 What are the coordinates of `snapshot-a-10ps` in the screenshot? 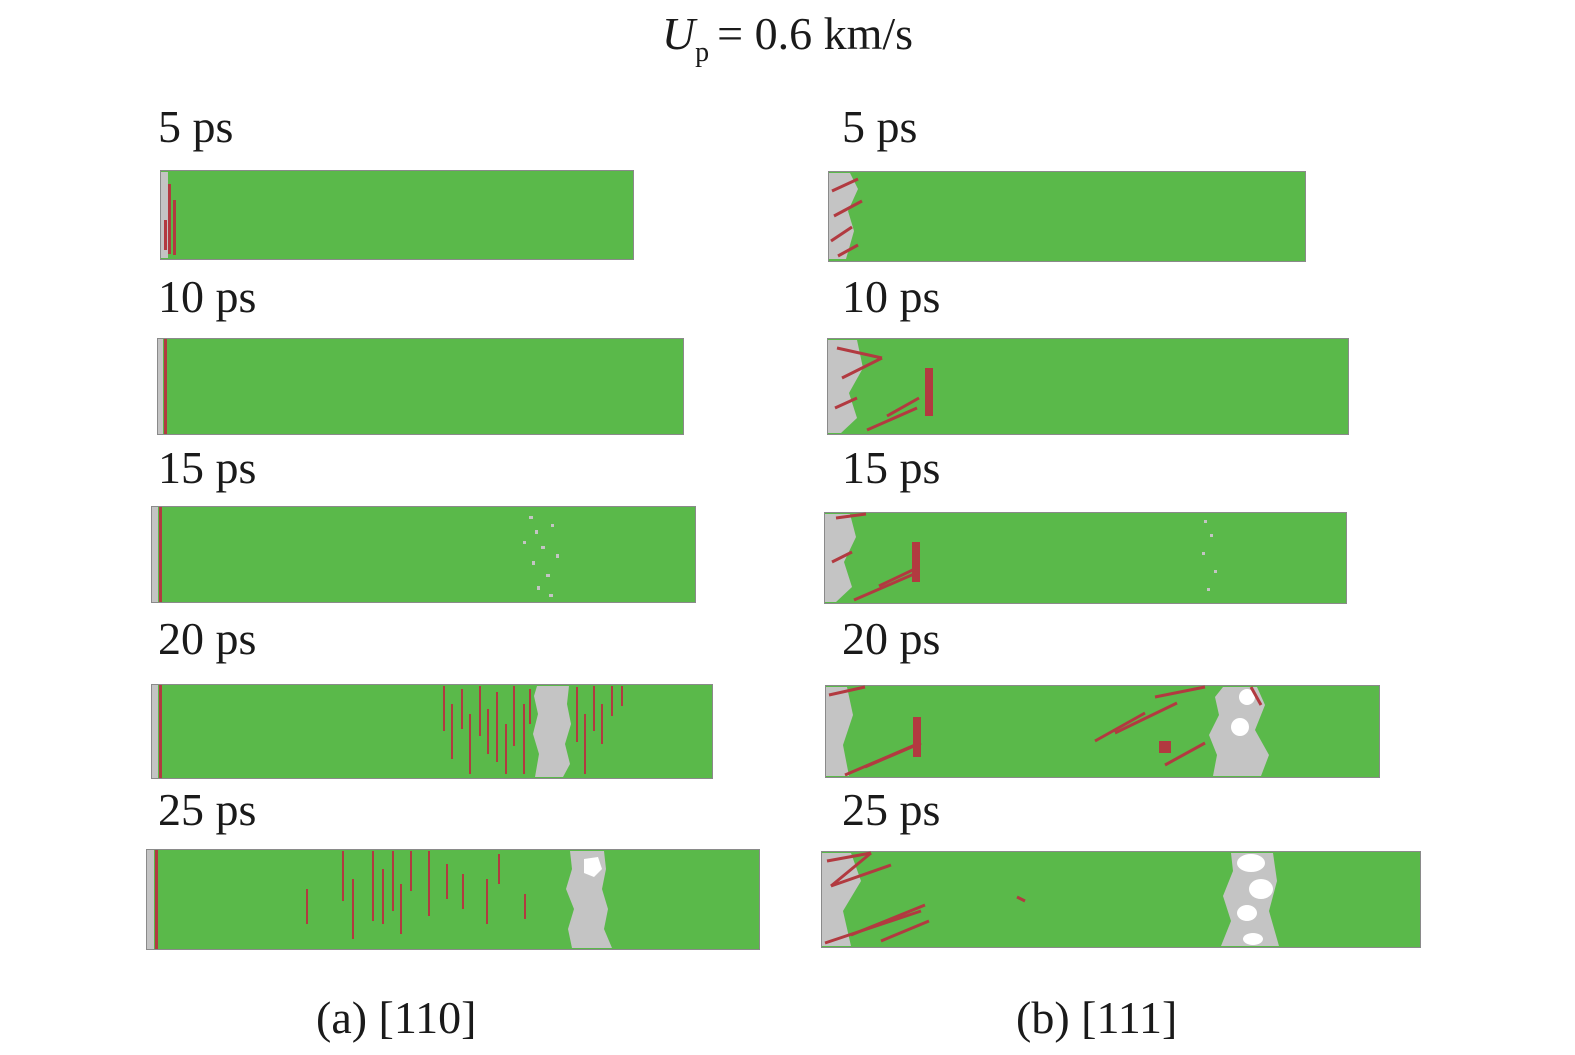 It's located at (420, 386).